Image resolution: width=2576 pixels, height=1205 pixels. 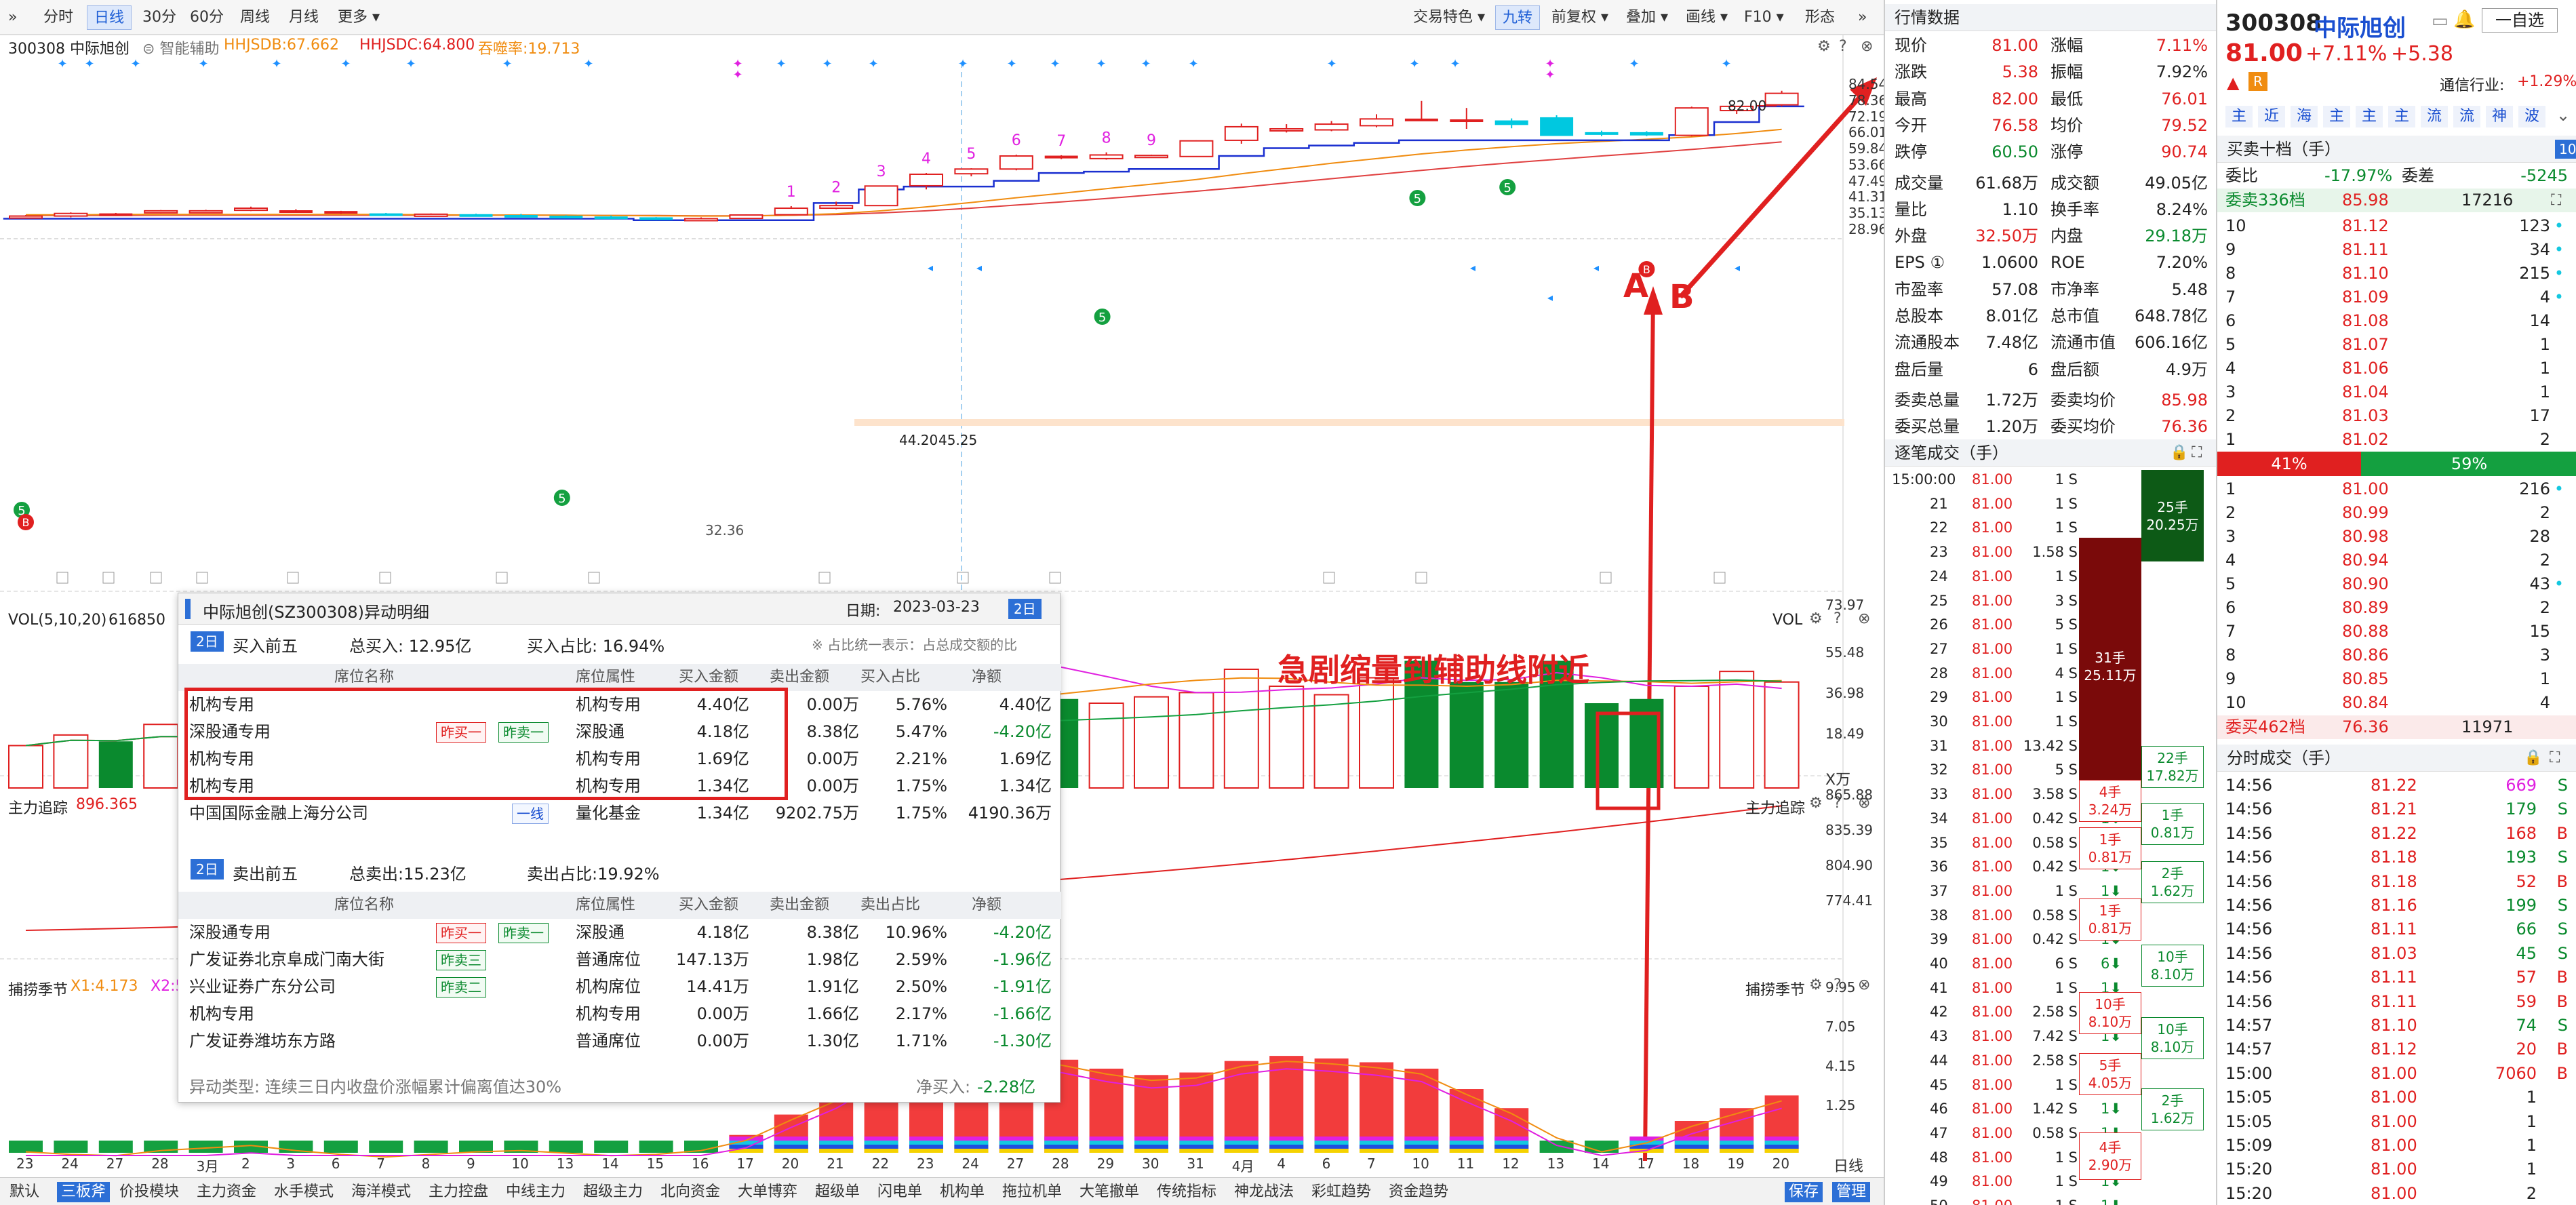 What do you see at coordinates (2396, 679) in the screenshot?
I see `bid-row: 9 80.85 1` at bounding box center [2396, 679].